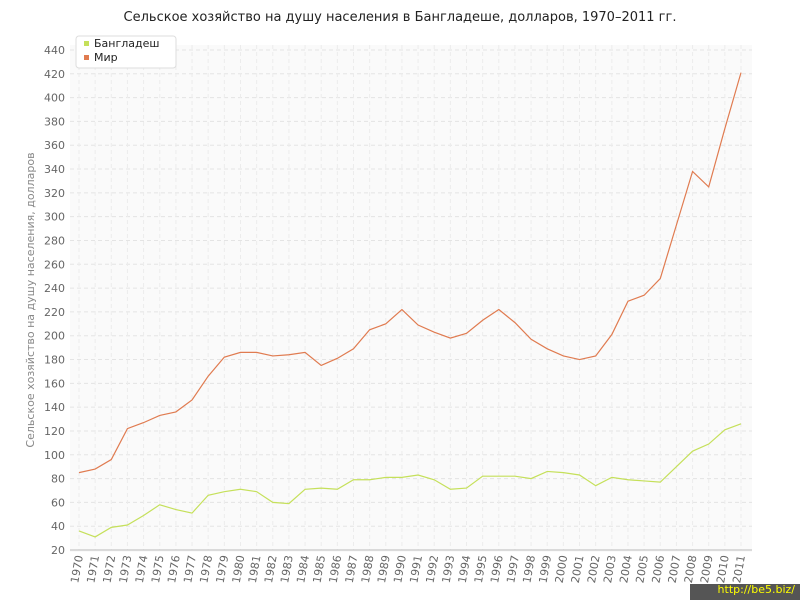  Describe the element at coordinates (54, 50) in the screenshot. I see `y-tick-label: 440` at that location.